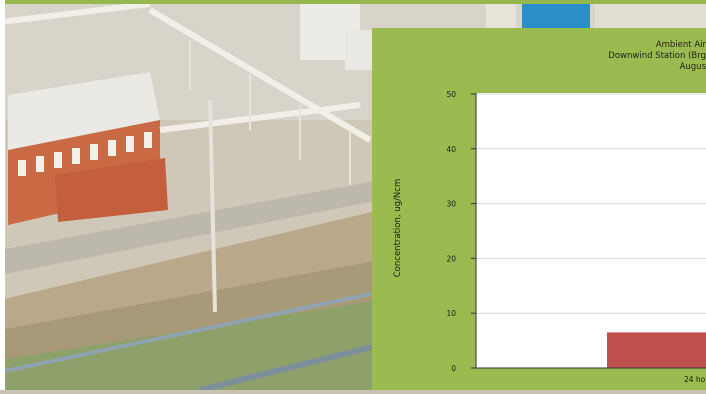 This screenshot has width=706, height=394. I want to click on chart-title-line-2: Downwind Station (Brg, so click(657, 56).